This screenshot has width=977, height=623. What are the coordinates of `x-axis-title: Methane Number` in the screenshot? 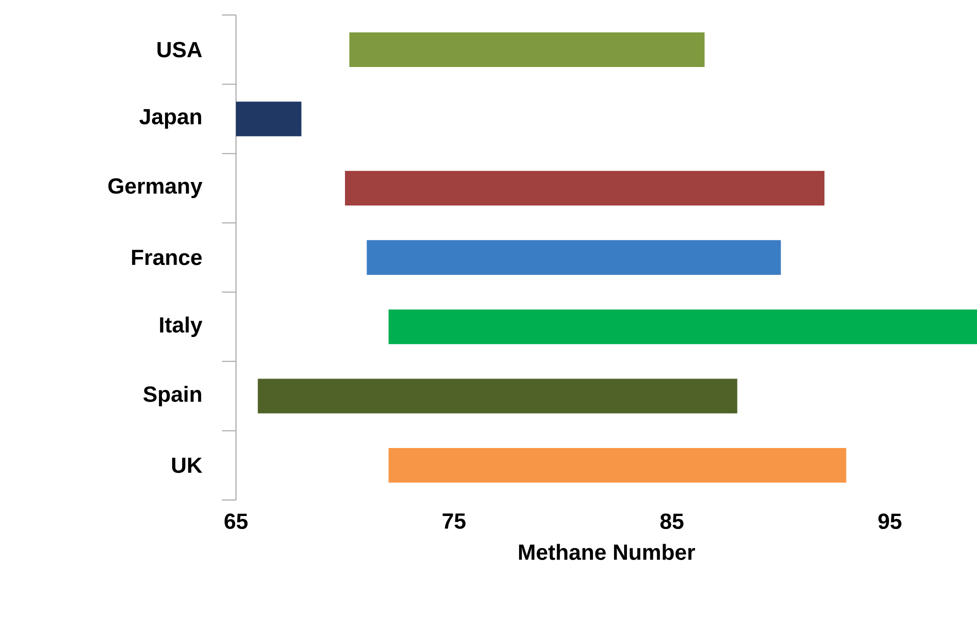 It's located at (607, 552).